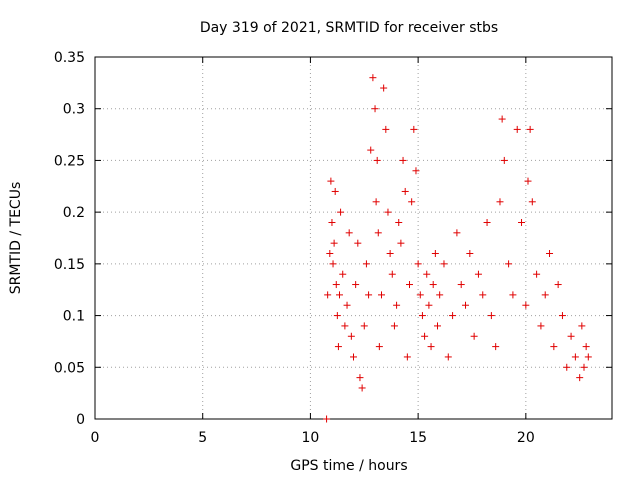 Image resolution: width=640 pixels, height=480 pixels. I want to click on x-tick-label: 0, so click(95, 438).